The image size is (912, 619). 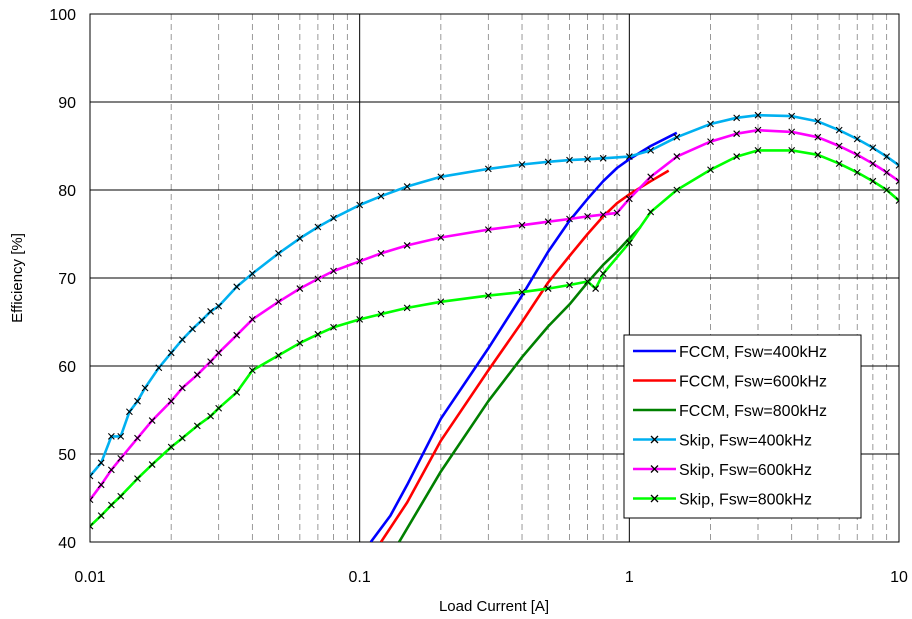 What do you see at coordinates (67, 191) in the screenshot?
I see `y-tick-label: 80` at bounding box center [67, 191].